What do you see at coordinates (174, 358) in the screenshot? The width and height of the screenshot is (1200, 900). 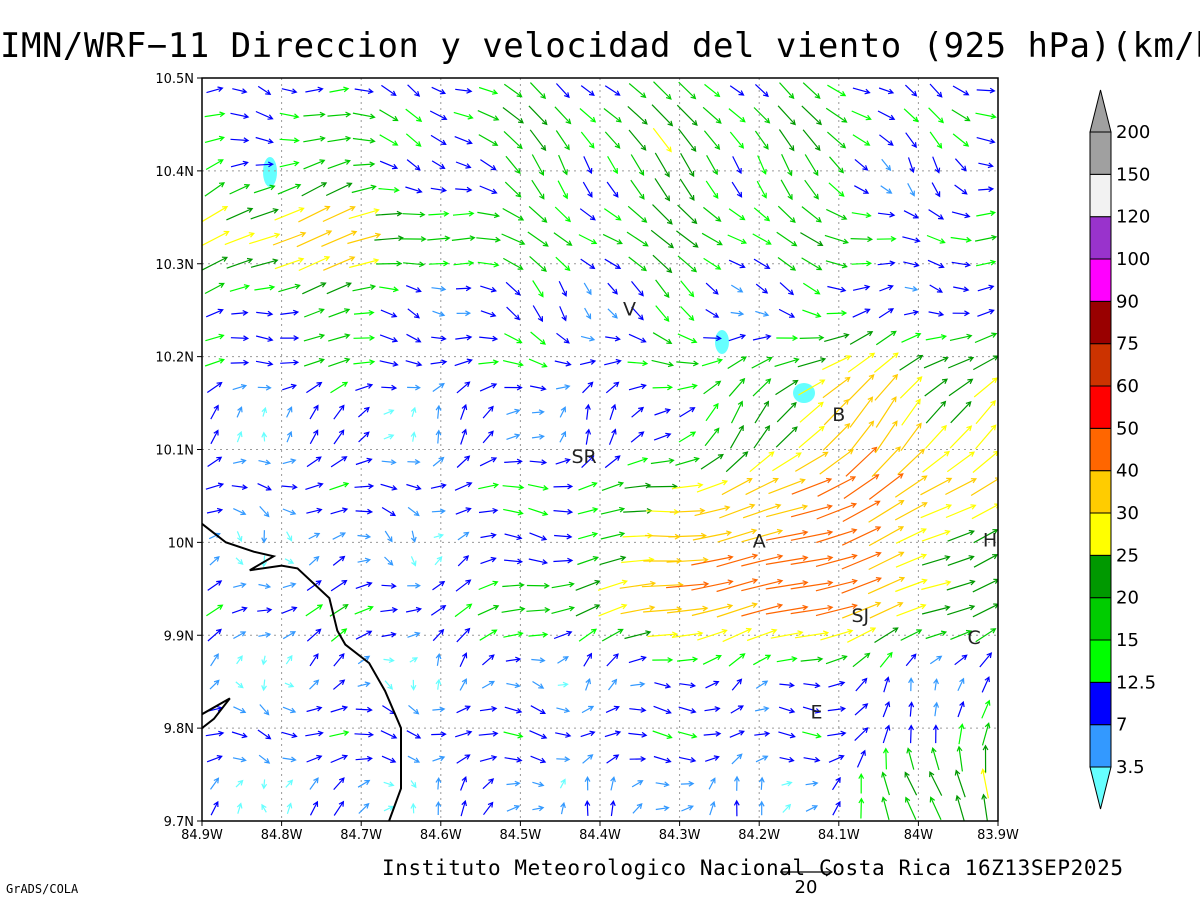 I see `y-tick-label: 10.2N` at bounding box center [174, 358].